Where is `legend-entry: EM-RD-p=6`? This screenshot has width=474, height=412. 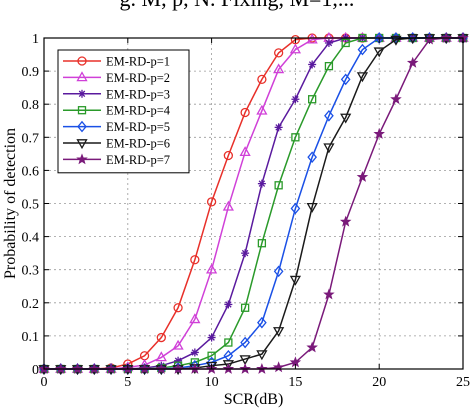
legend-entry: EM-RD-p=6 is located at coordinates (116, 144).